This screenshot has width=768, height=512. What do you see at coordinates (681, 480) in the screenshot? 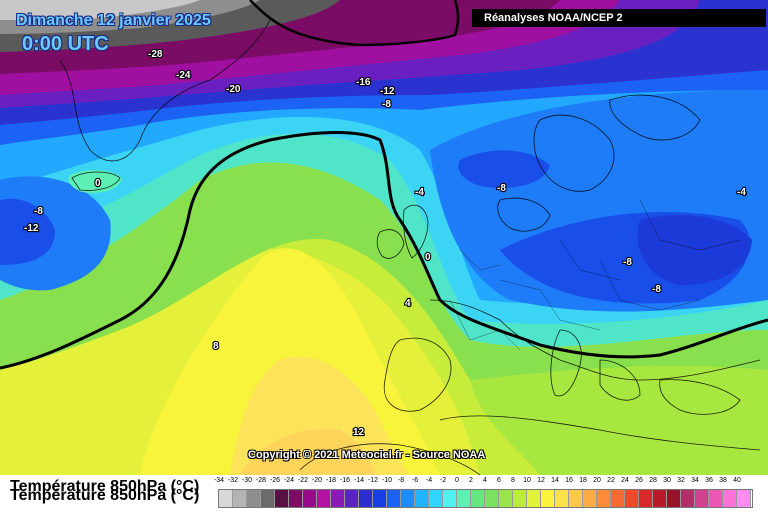
I see `color-scale-tick-label: 32` at bounding box center [681, 480].